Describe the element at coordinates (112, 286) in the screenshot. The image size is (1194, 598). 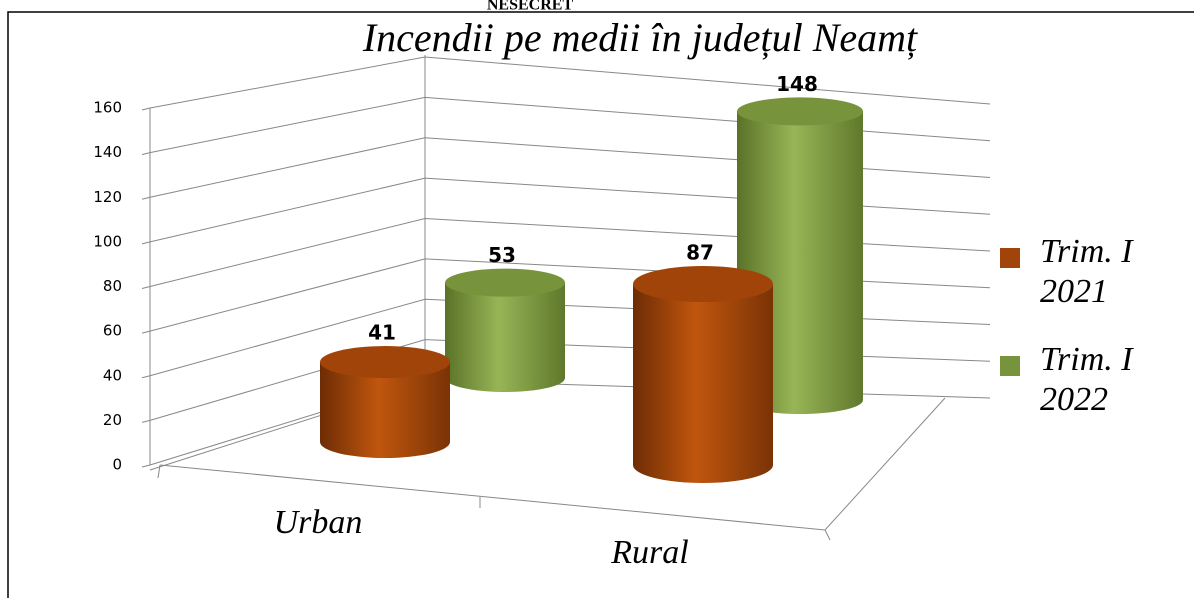
I see `y-tick-label: 80` at that location.